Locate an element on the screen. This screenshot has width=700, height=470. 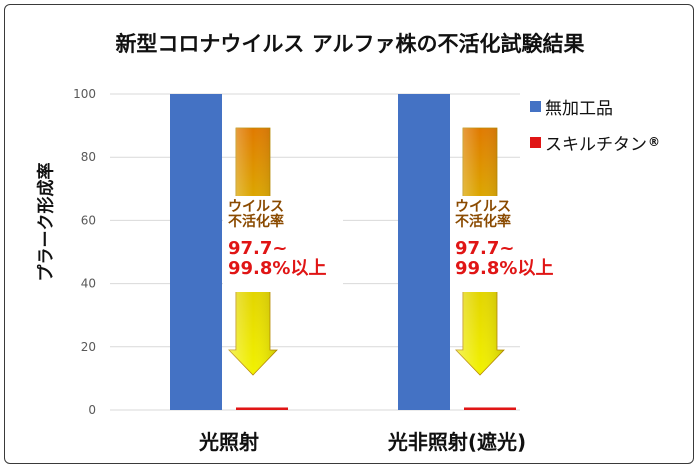
y-tick-label-60: 60 is located at coordinates (88, 220).